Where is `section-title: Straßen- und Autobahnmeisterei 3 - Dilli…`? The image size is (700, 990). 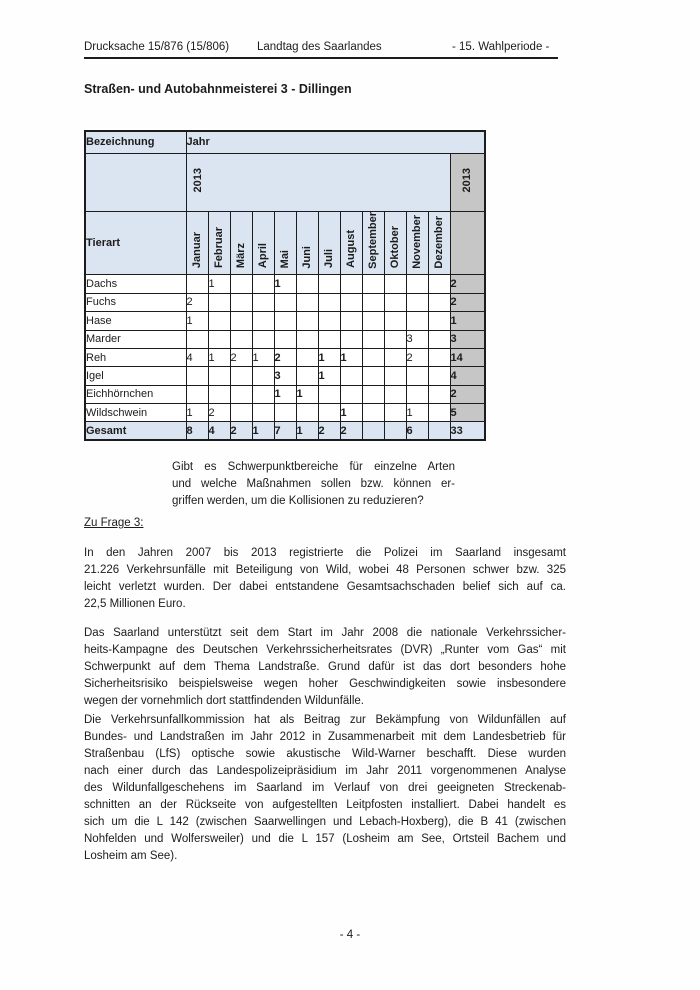
section-title: Straßen- und Autobahnmeisterei 3 - Dilli… is located at coordinates (218, 89).